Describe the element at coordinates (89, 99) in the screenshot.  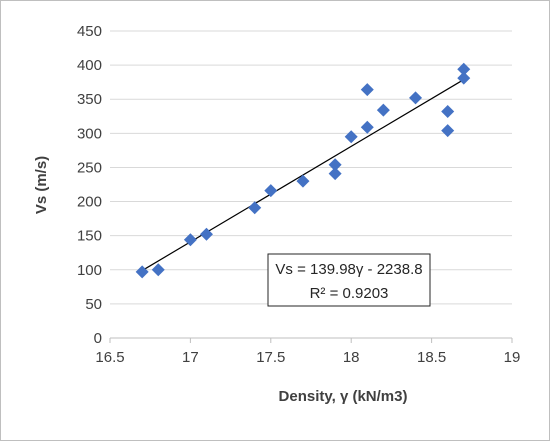
I see `y-tick-label: 350` at that location.